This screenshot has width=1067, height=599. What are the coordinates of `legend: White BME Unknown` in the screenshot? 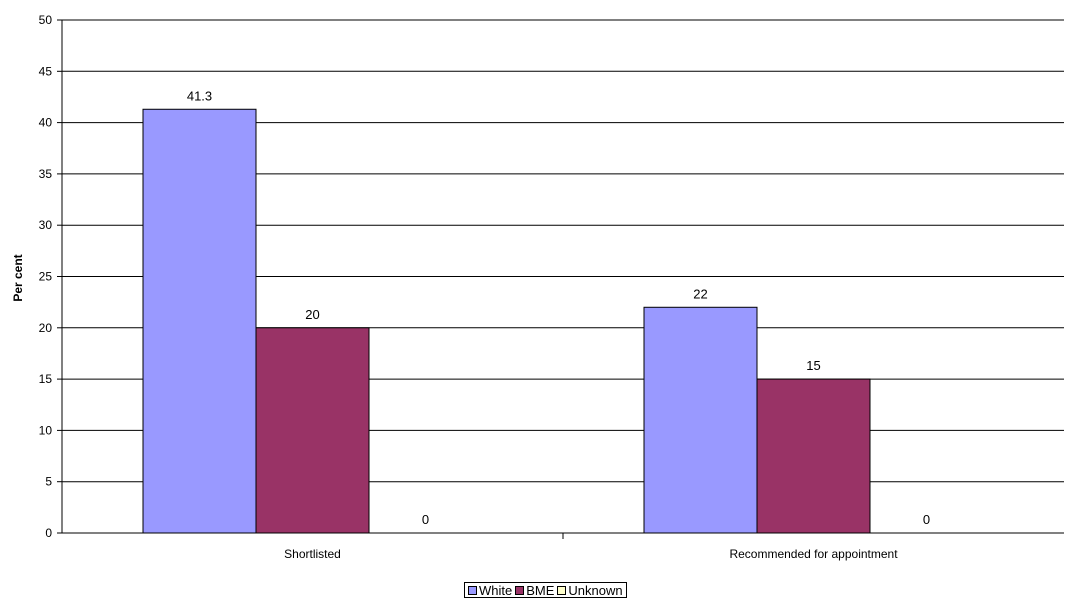 It's located at (545, 590).